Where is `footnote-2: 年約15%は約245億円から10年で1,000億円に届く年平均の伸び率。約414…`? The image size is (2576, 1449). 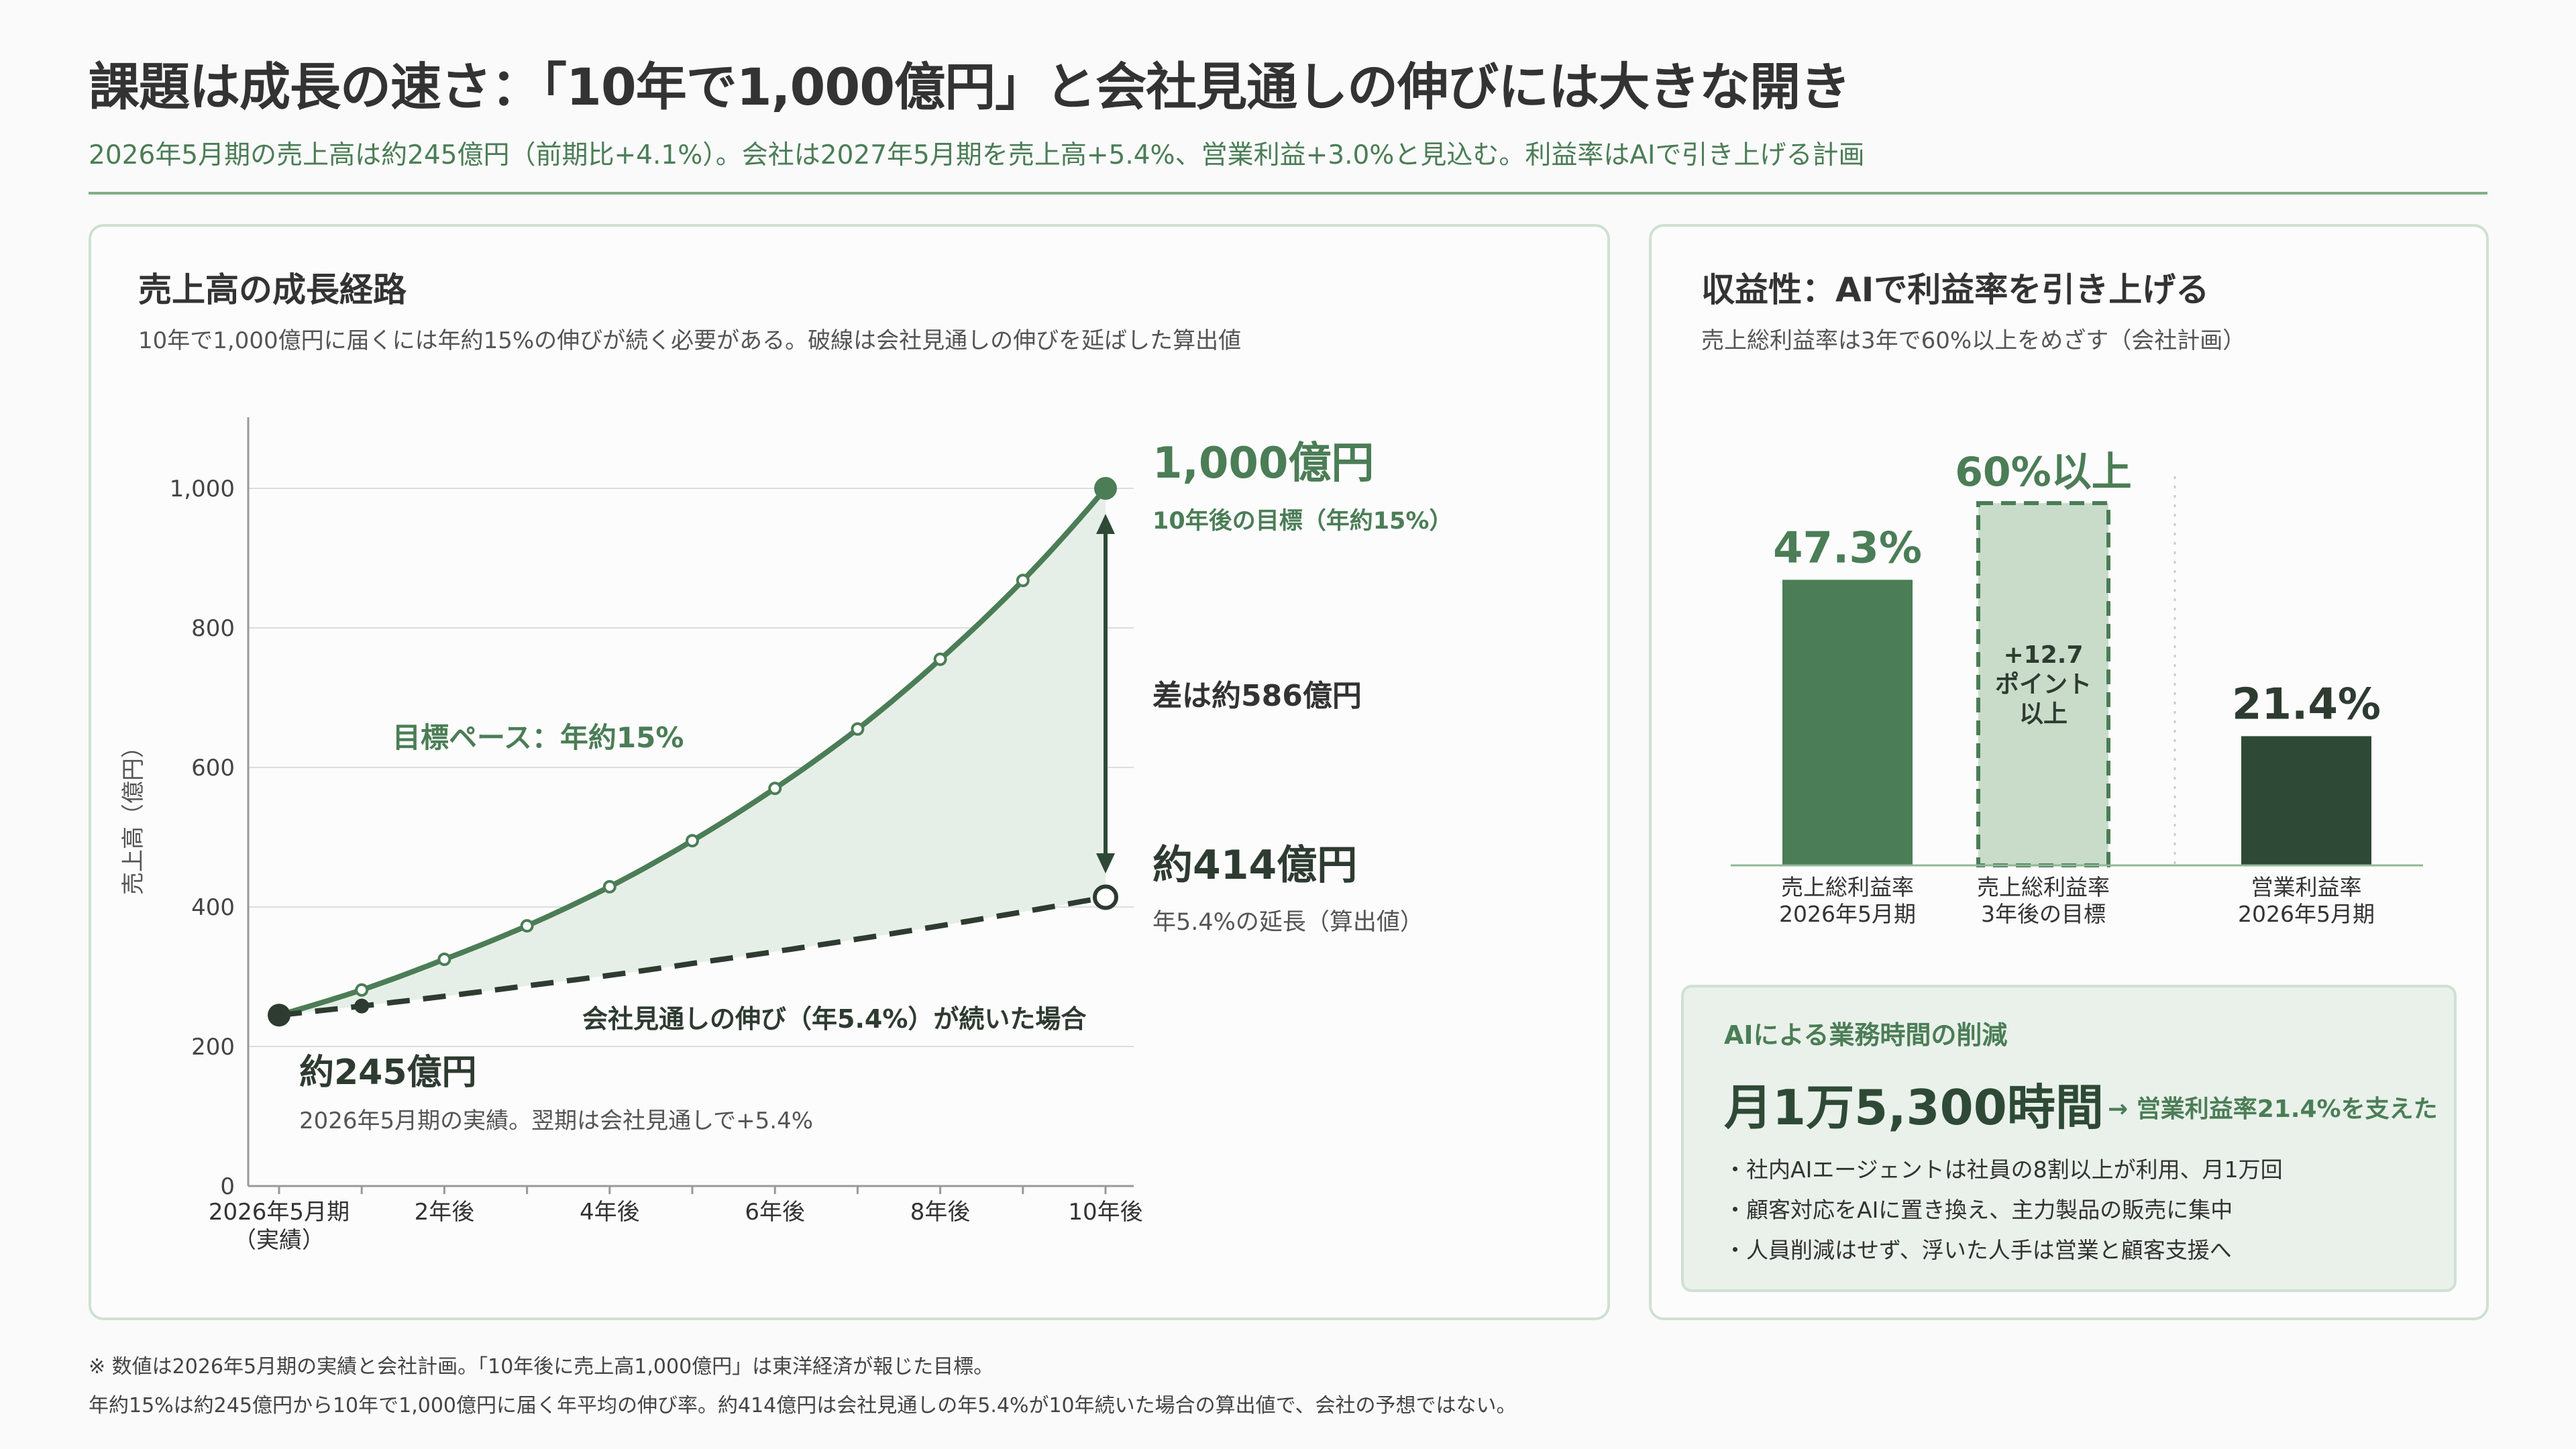 footnote-2: 年約15%は約245億円から10年で1,000億円に届く年平均の伸び率。約414… is located at coordinates (803, 1405).